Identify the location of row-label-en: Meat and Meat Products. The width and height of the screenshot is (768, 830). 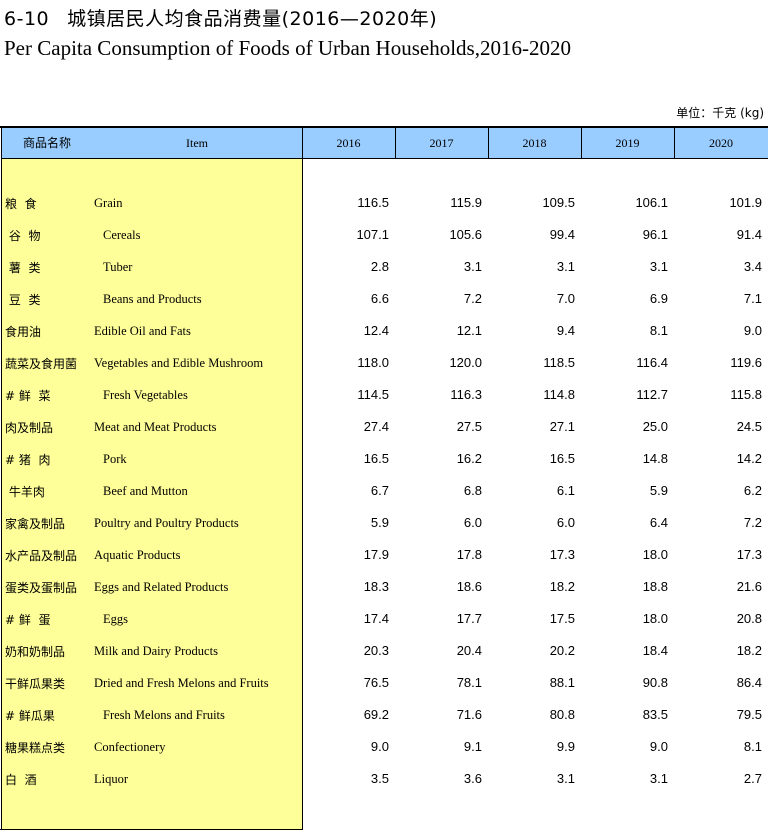
(155, 427).